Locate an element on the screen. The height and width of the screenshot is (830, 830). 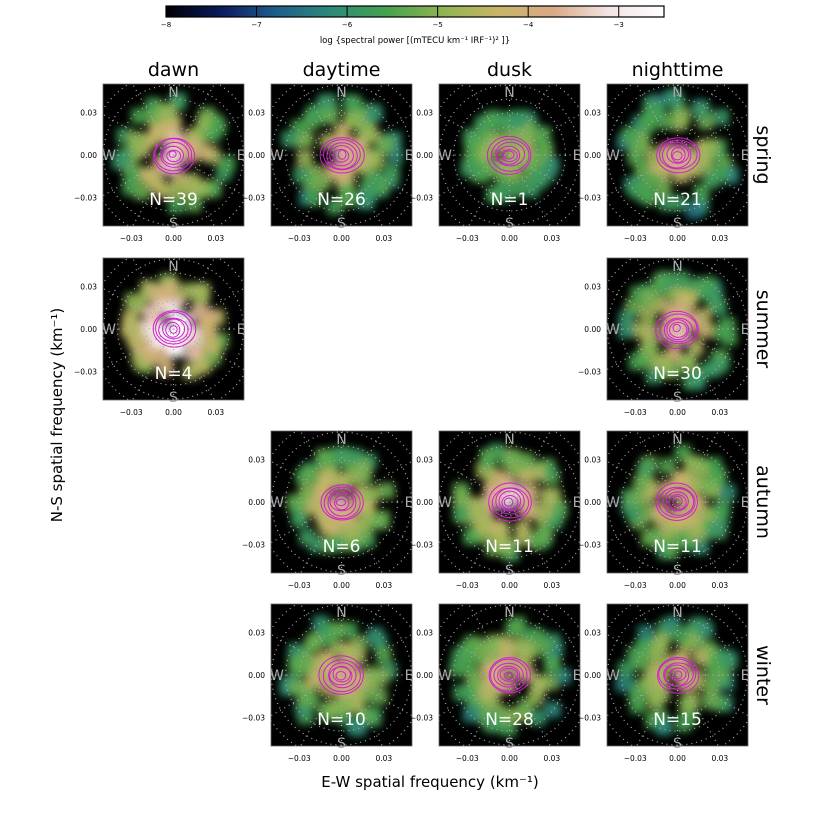
sample-count-label: N=6 is located at coordinates (342, 547).